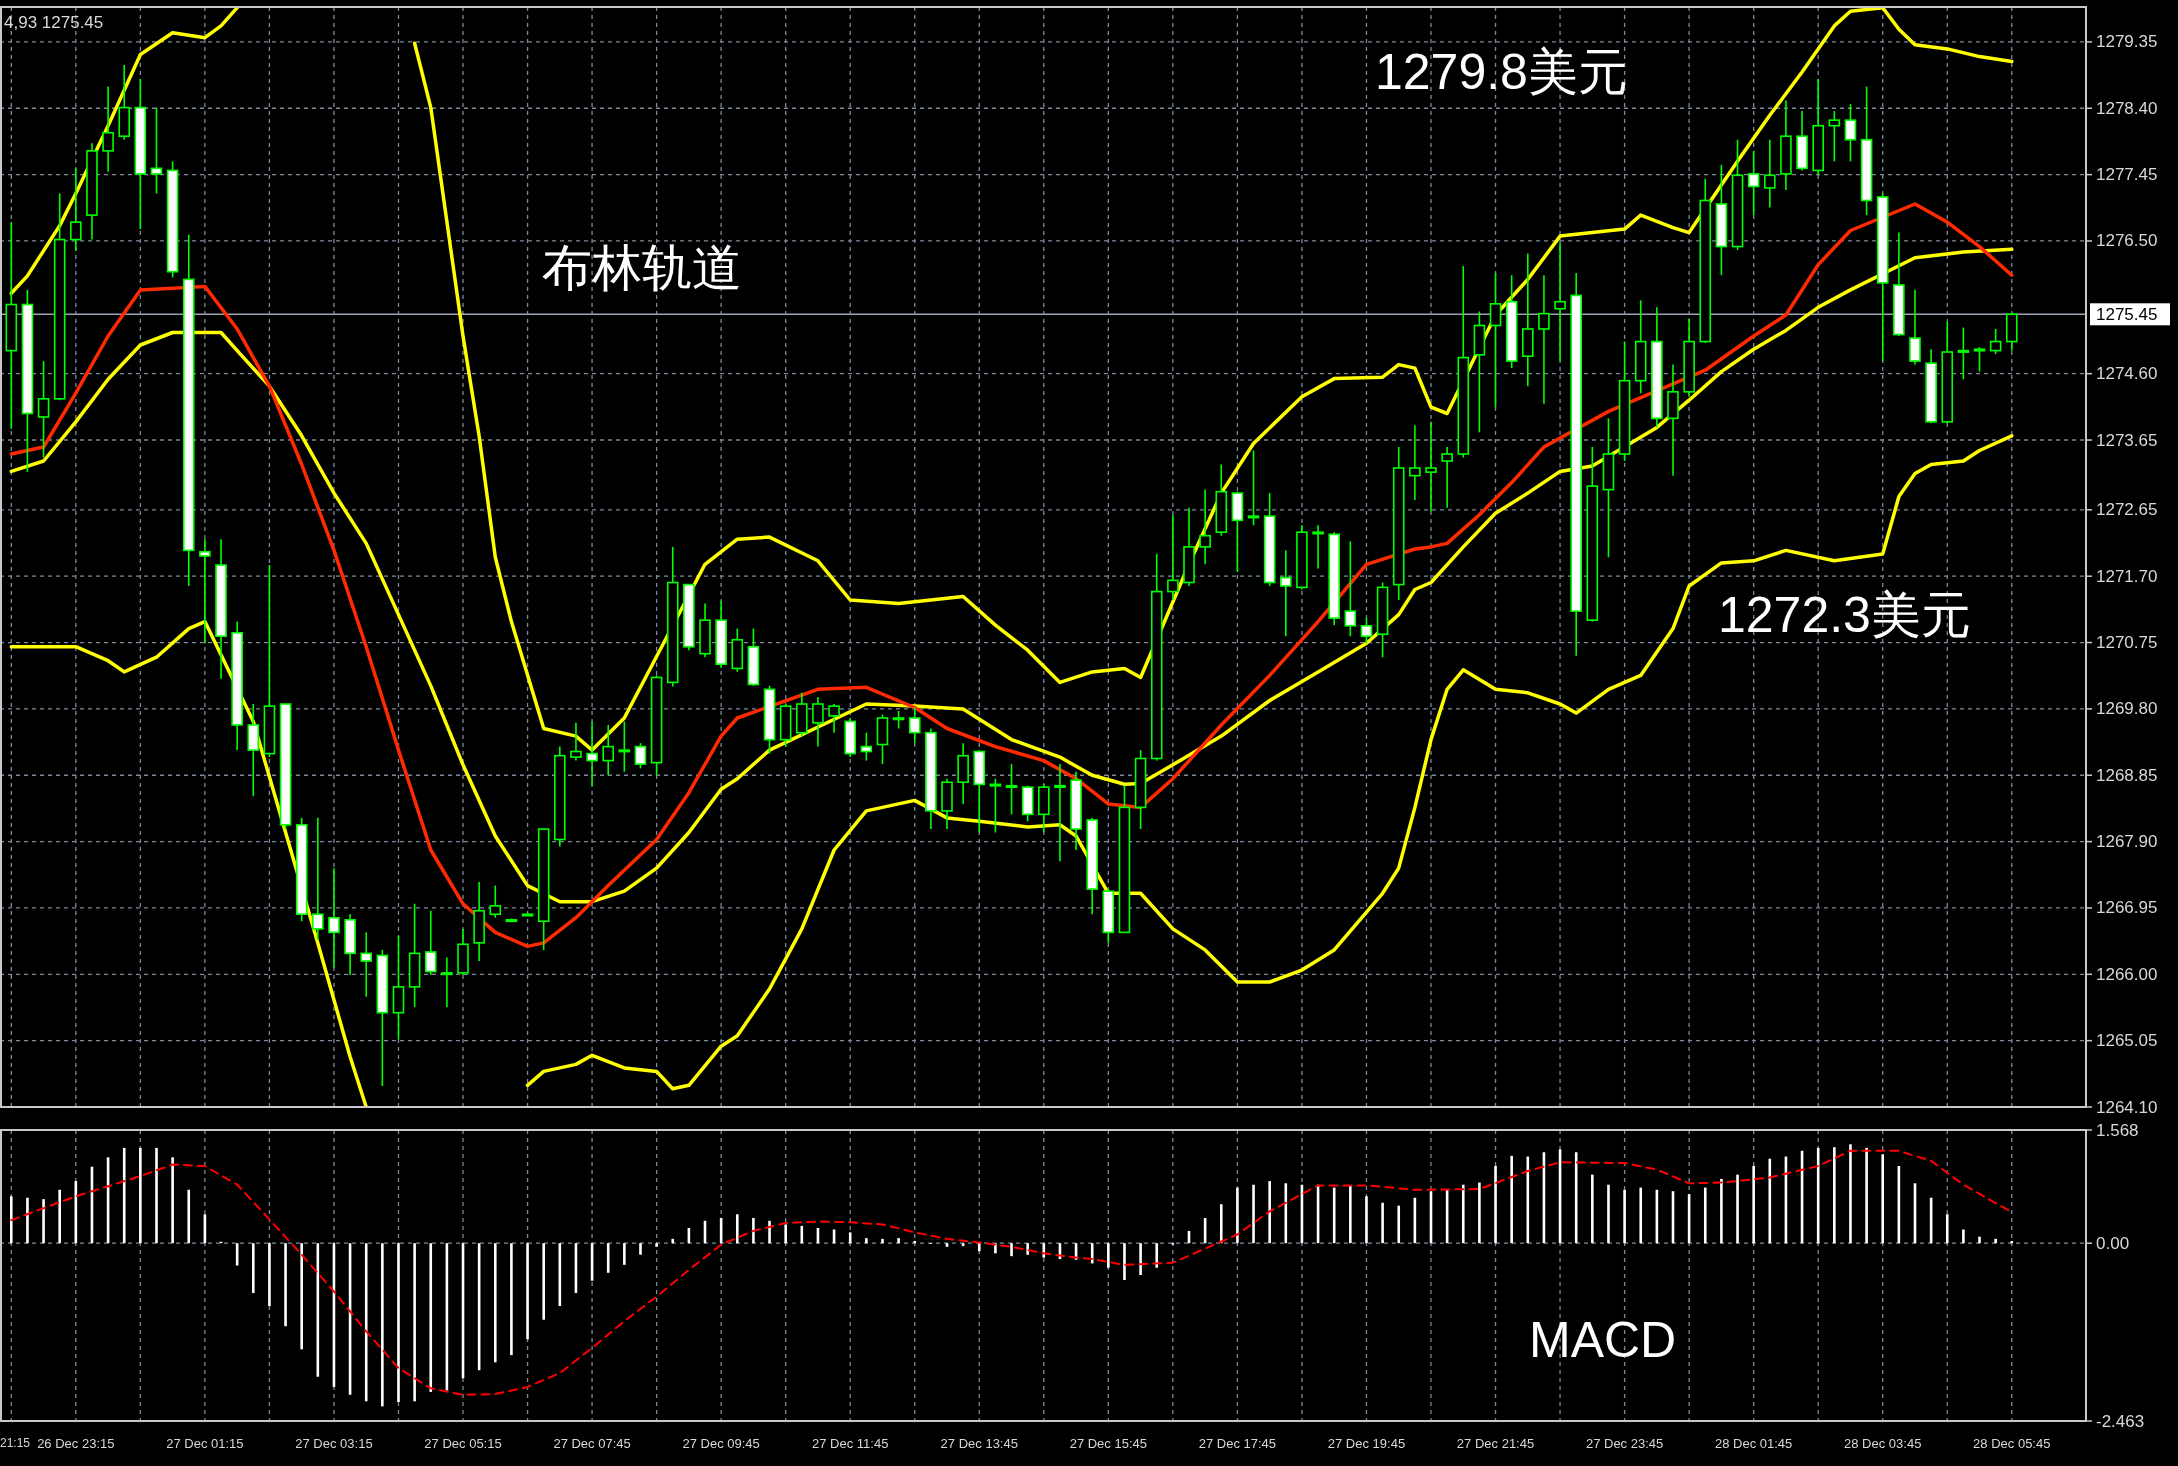  I want to click on x-tick-label: 28 Dec 03:45, so click(1883, 1443).